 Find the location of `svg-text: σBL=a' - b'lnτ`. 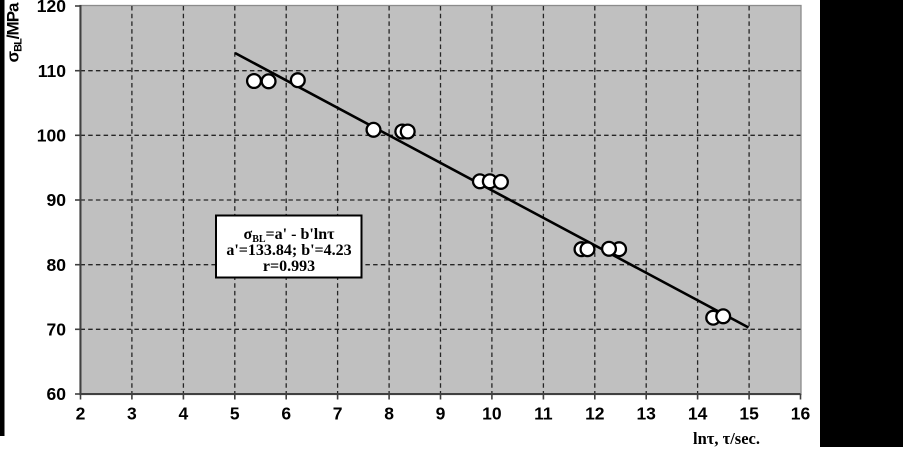

svg-text: σBL=a' - b'lnτ is located at coordinates (290, 235).